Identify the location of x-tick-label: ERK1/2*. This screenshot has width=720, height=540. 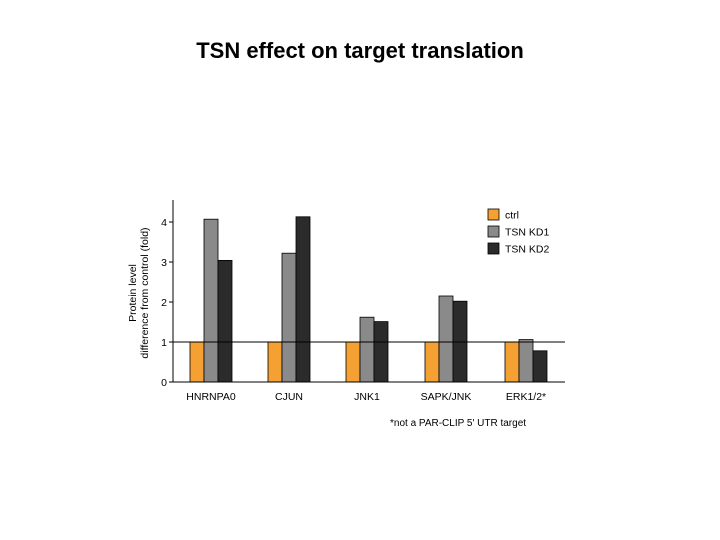
(526, 397).